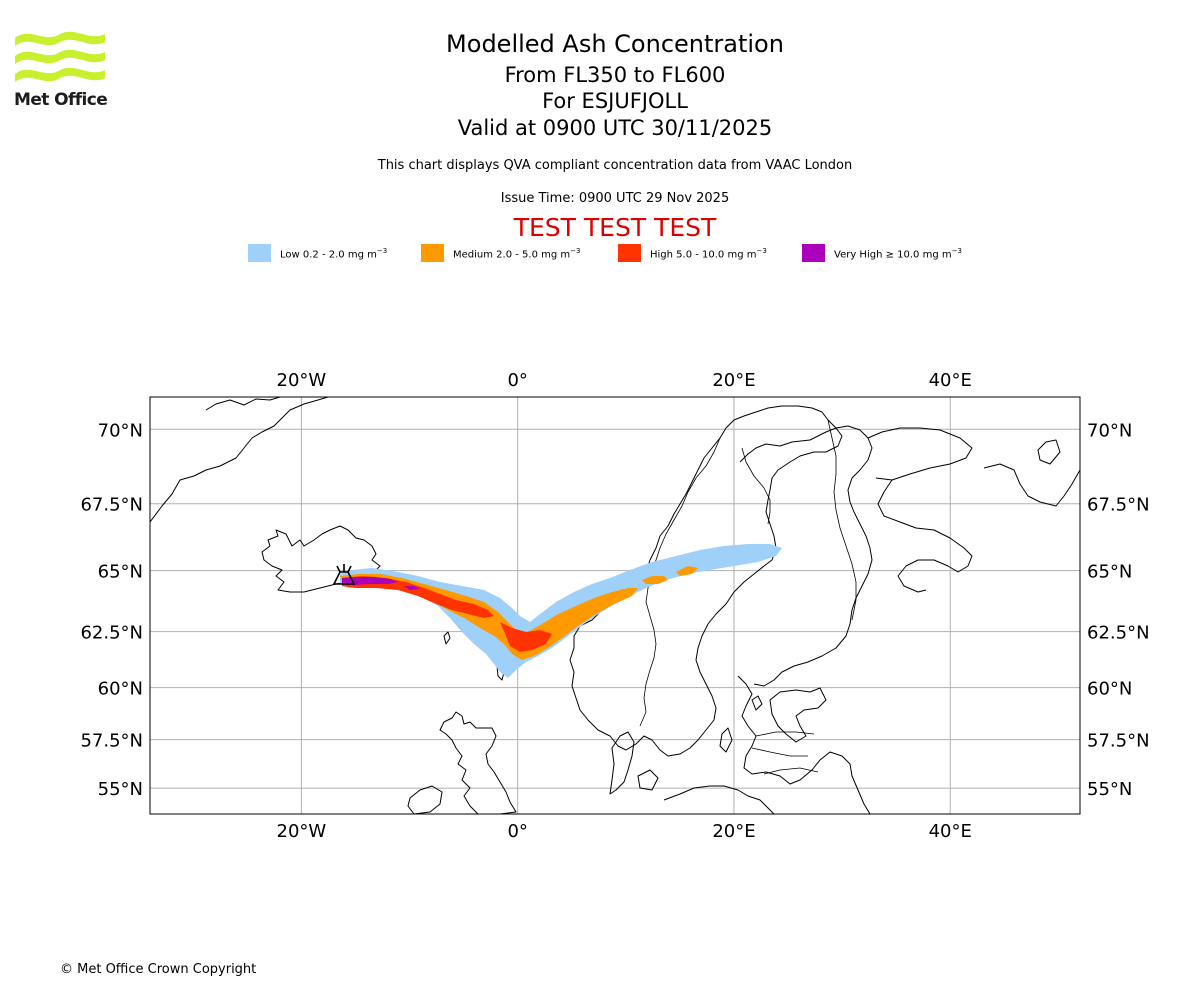 The image size is (1200, 1004). I want to click on ash-low-region, so click(561, 611).